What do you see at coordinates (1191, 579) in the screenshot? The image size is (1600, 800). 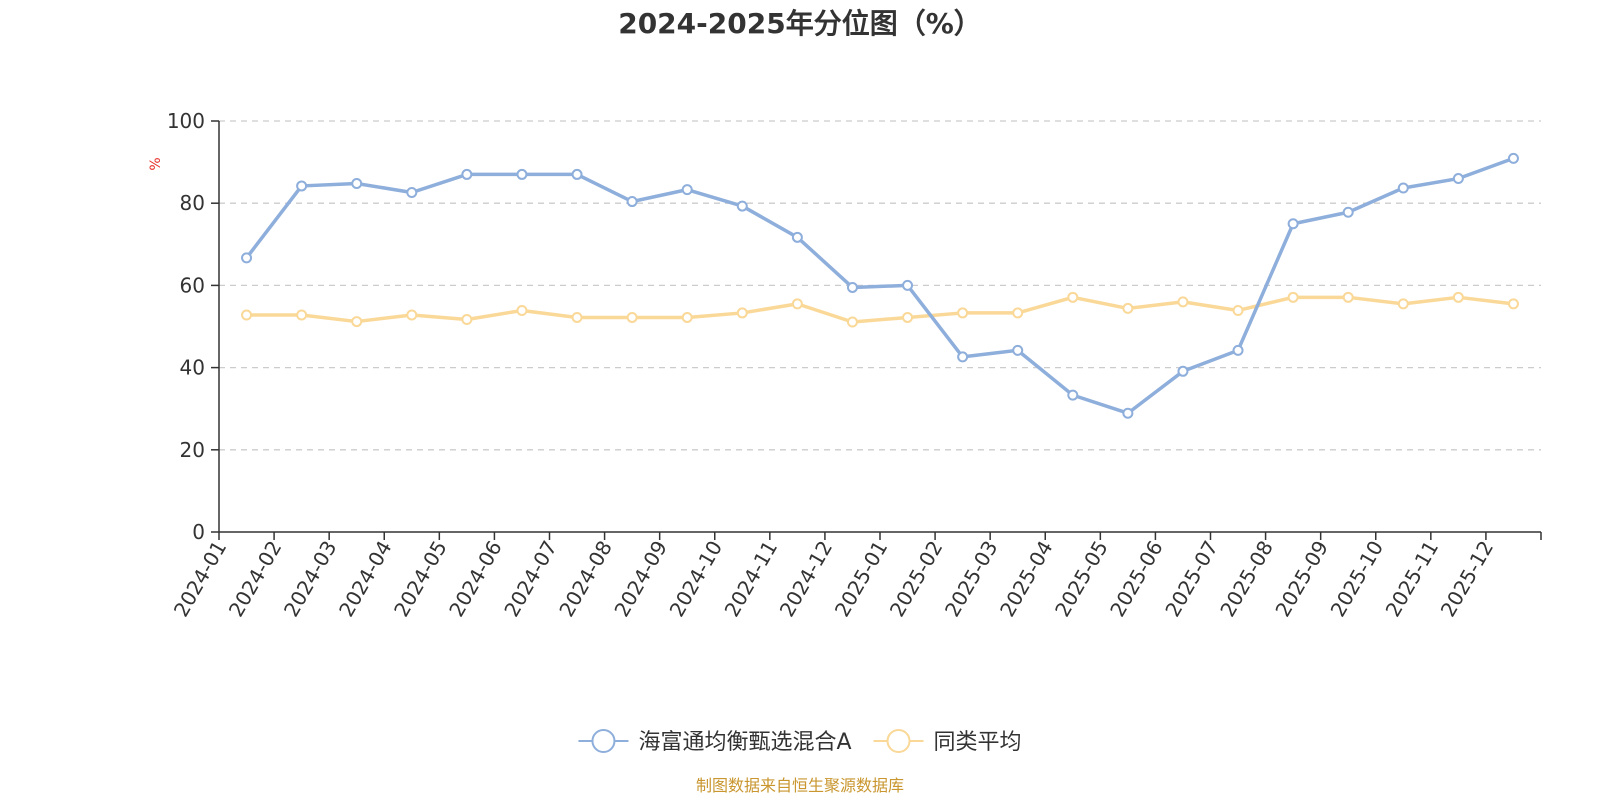 I see `x-tick-label: 2025-07` at bounding box center [1191, 579].